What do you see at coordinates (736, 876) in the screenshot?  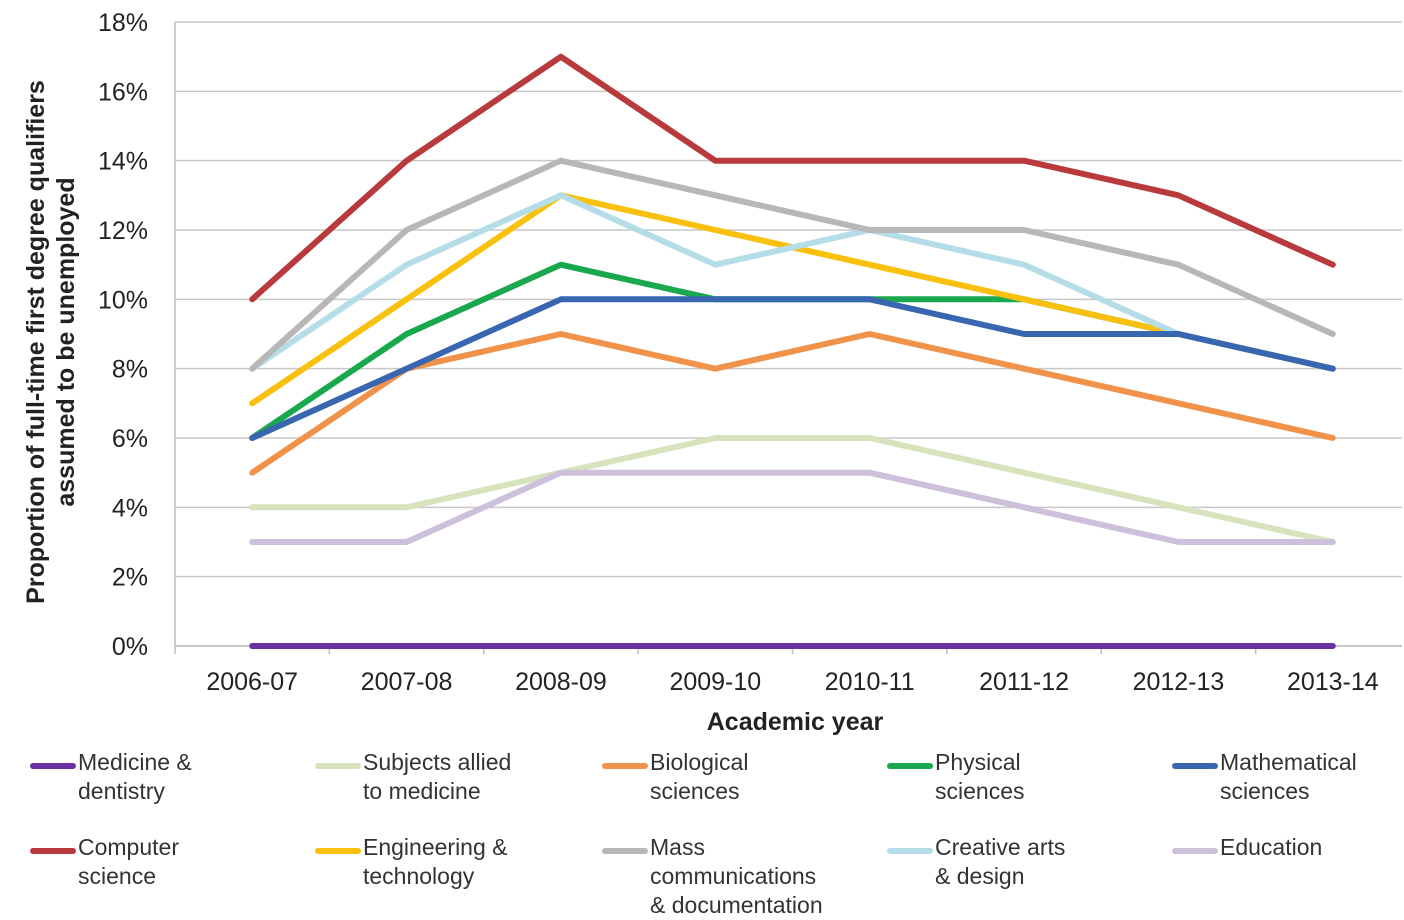 I see `legend-label: Mass communications & documentation` at bounding box center [736, 876].